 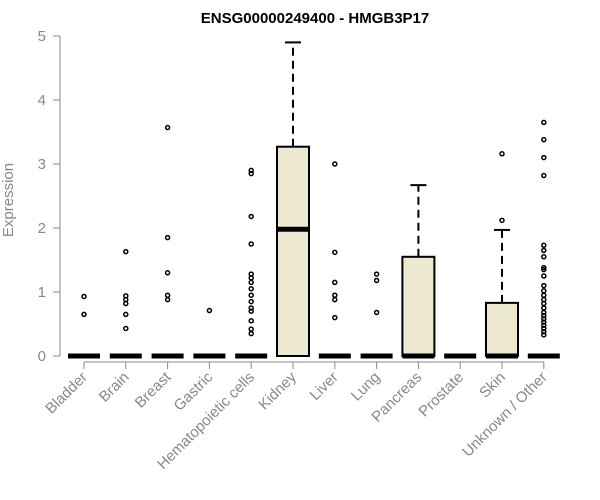 What do you see at coordinates (42, 164) in the screenshot?
I see `y-tick-label: 3` at bounding box center [42, 164].